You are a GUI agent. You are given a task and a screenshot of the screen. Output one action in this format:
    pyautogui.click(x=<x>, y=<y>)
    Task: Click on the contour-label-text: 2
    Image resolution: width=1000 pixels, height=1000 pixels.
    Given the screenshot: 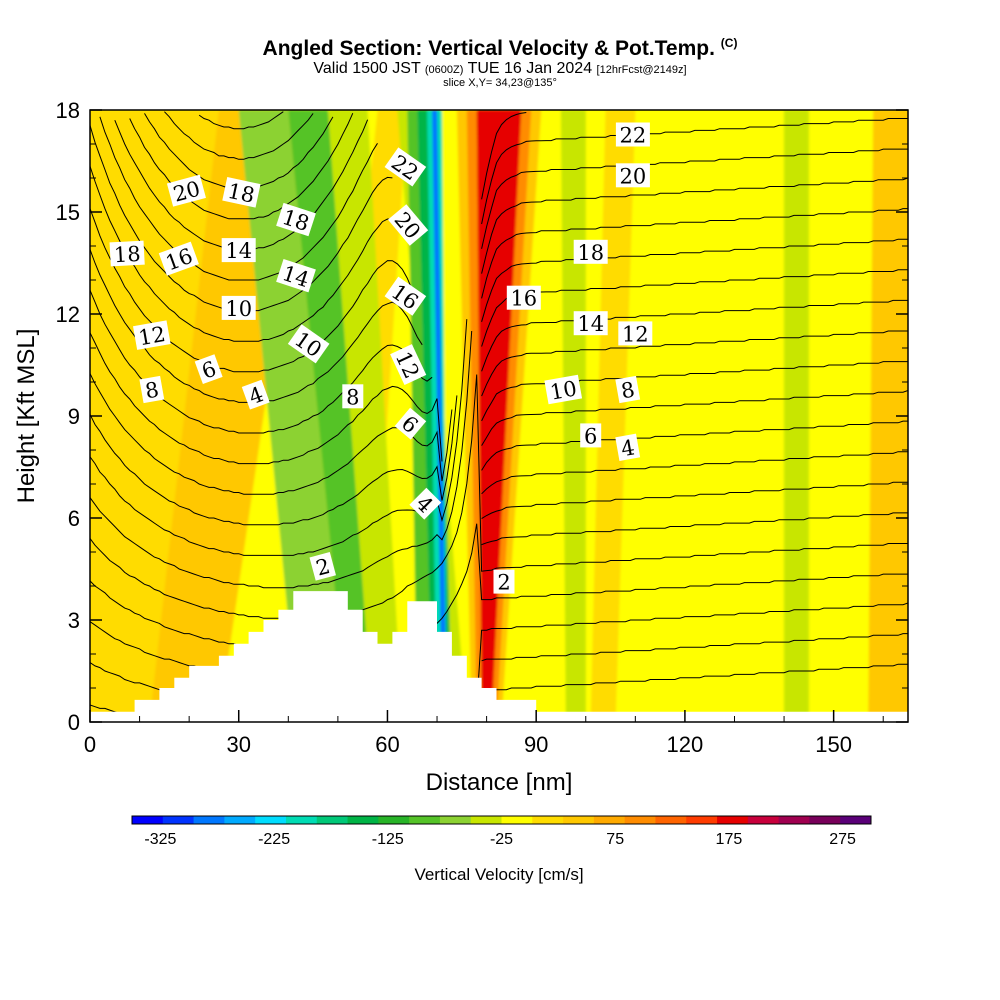 What is the action you would take?
    pyautogui.click(x=322, y=567)
    